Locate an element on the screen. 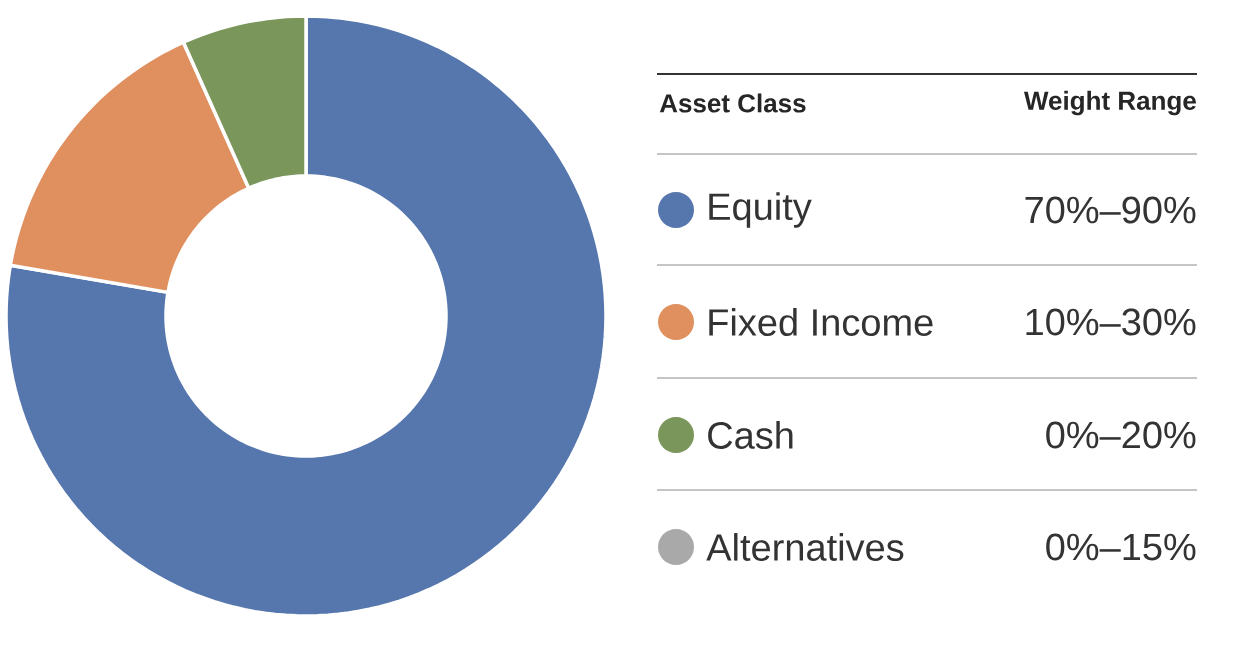 Image resolution: width=1247 pixels, height=646 pixels. legend-label: Equity is located at coordinates (760, 210).